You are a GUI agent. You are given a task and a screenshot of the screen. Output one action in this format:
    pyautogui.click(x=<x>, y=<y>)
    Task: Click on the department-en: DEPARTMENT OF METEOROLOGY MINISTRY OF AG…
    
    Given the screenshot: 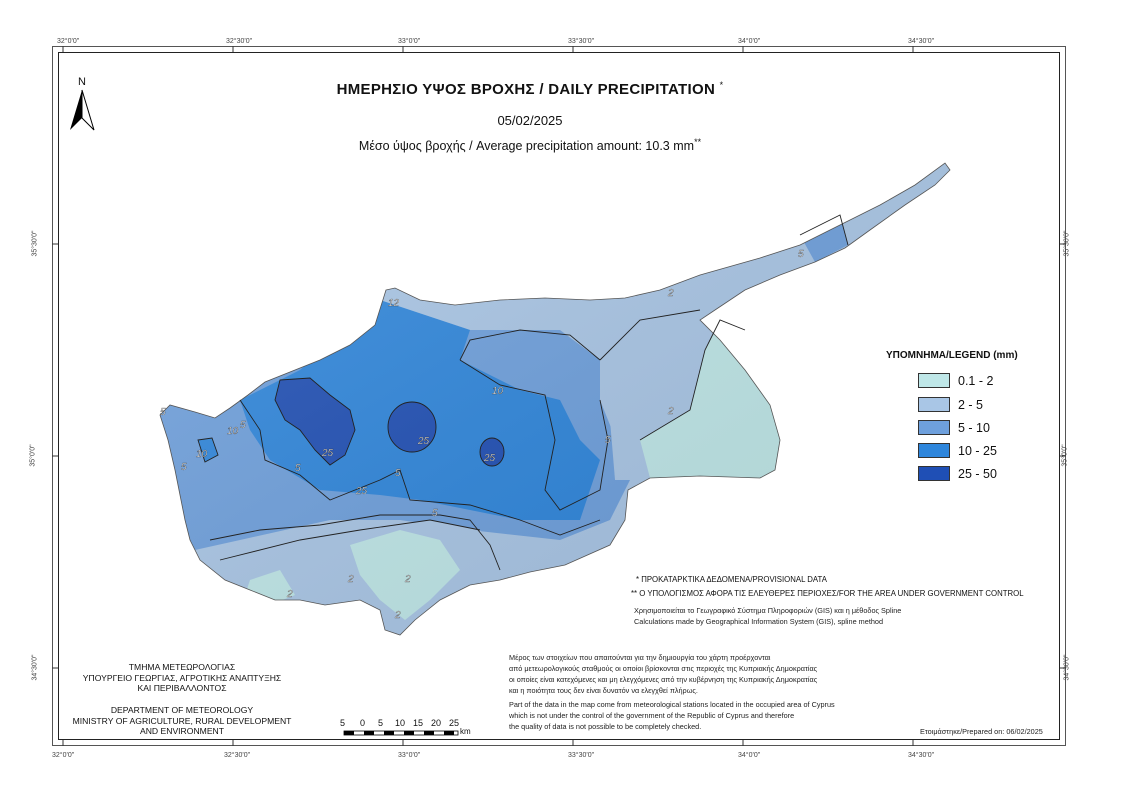 What is the action you would take?
    pyautogui.click(x=182, y=721)
    